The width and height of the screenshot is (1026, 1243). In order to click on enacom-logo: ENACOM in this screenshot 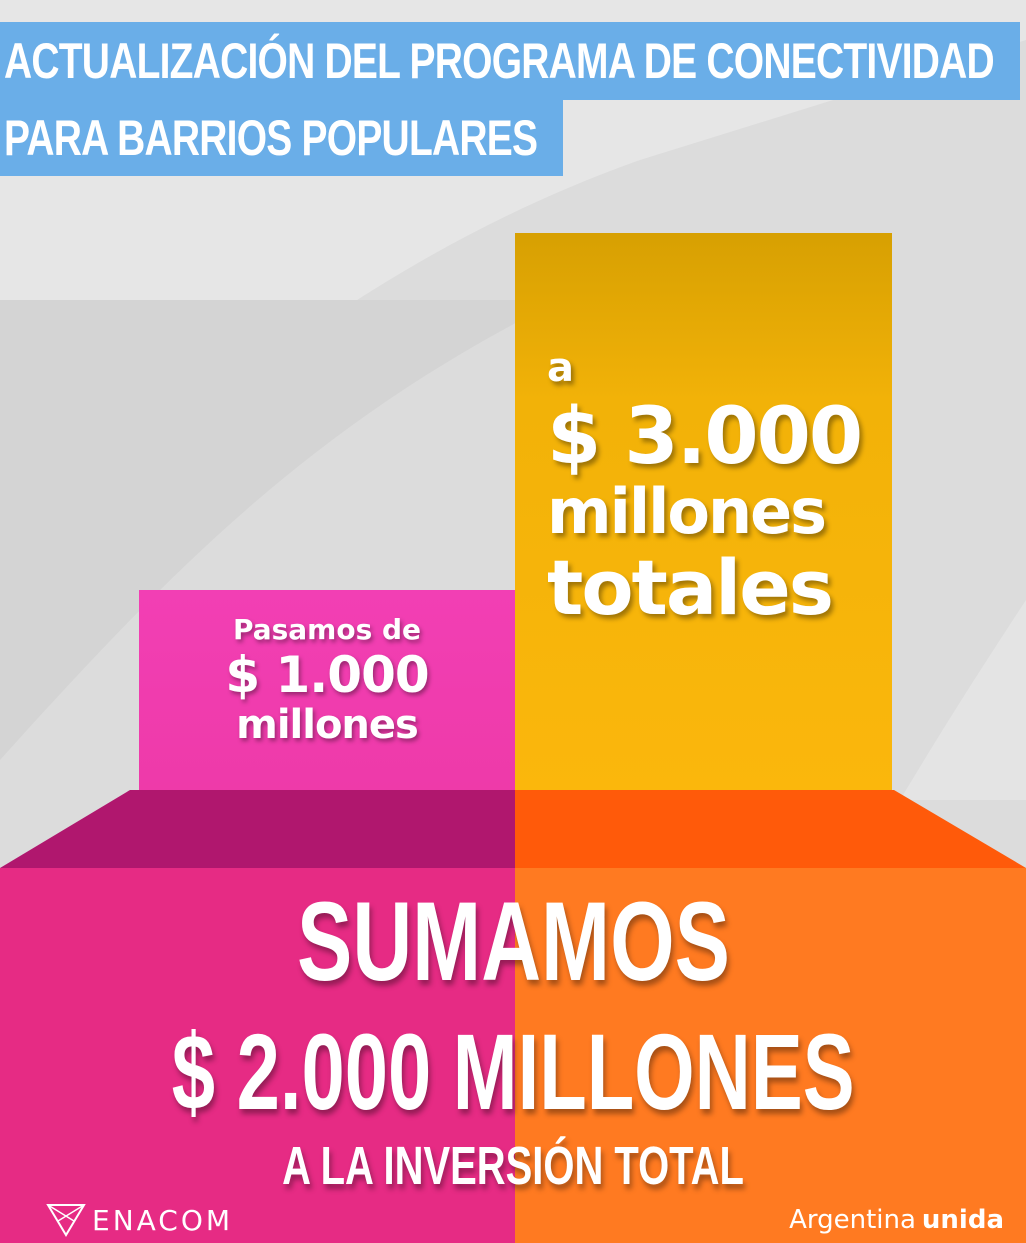, I will do `click(138, 1220)`.